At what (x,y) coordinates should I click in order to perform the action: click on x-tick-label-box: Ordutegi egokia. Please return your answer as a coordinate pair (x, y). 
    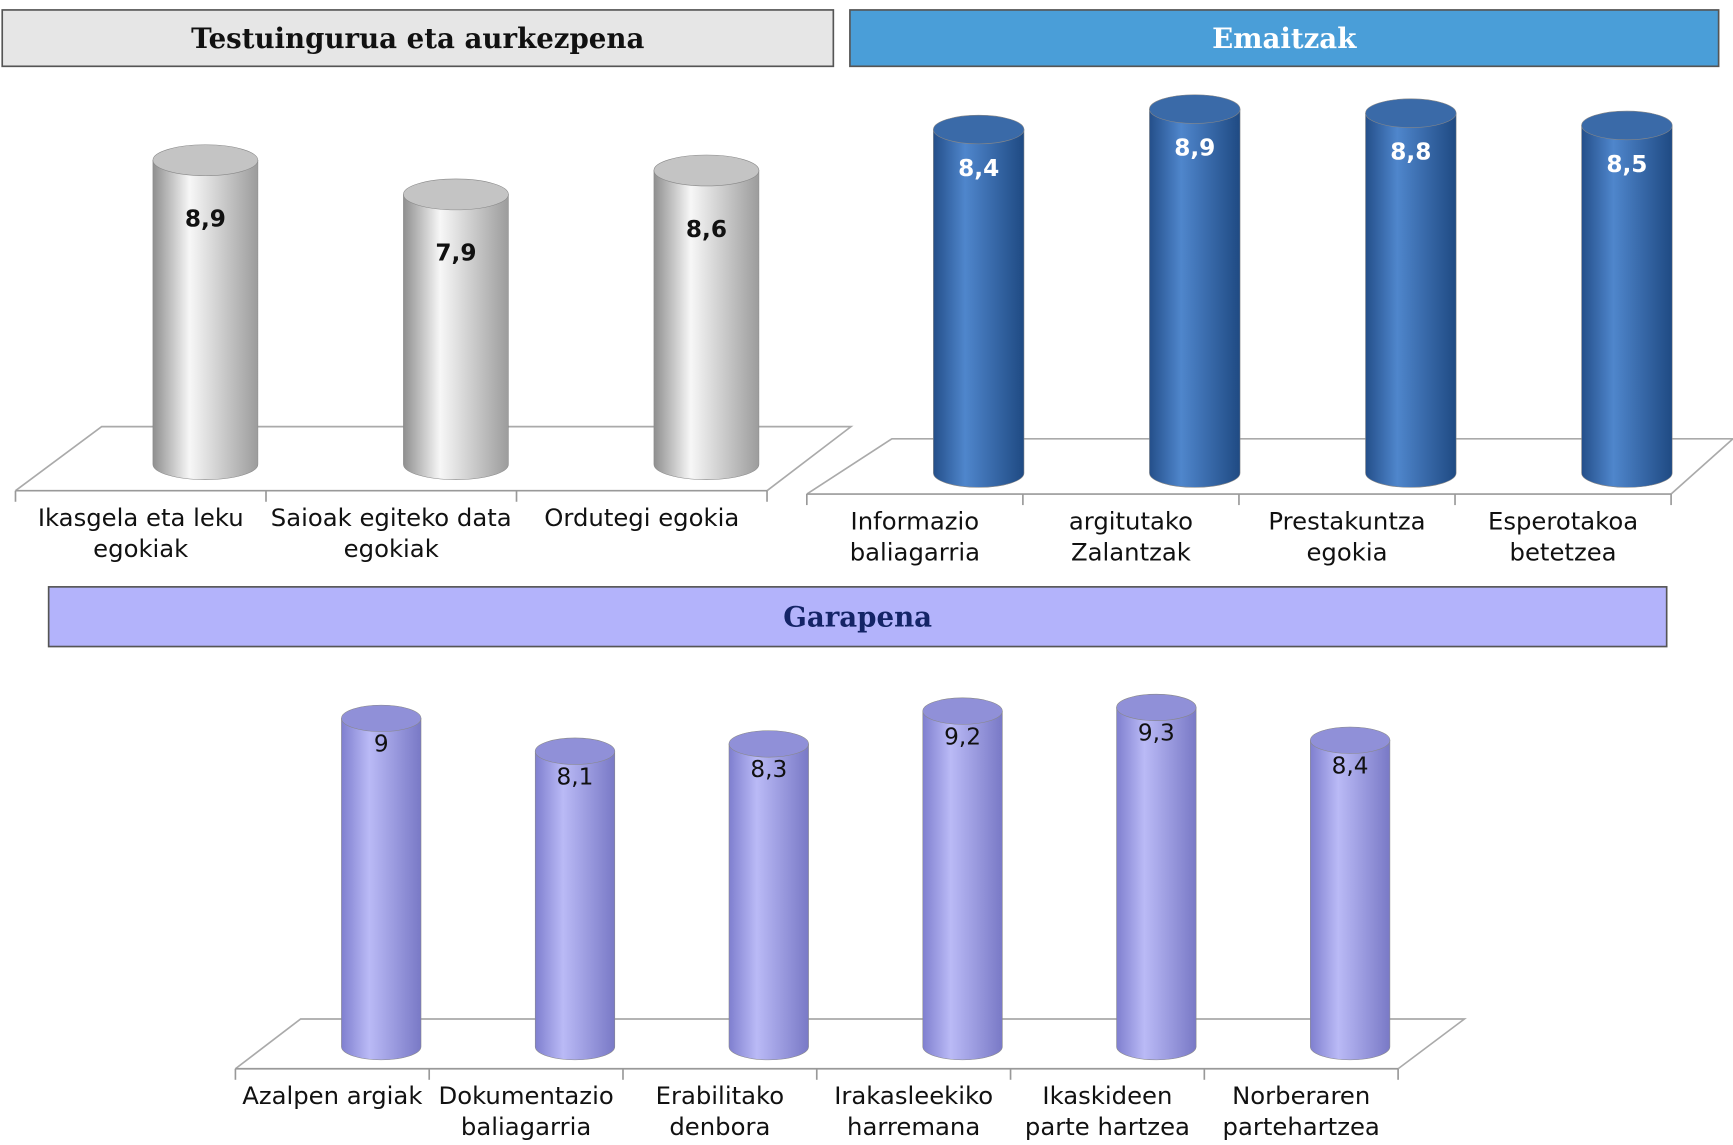
    Looking at the image, I should click on (642, 519).